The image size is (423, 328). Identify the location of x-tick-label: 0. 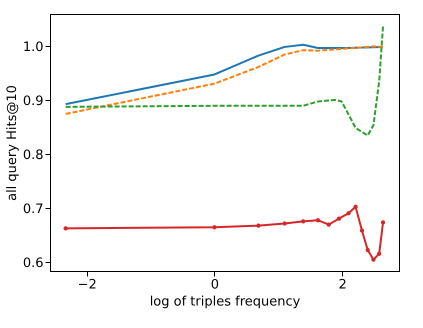
(215, 285).